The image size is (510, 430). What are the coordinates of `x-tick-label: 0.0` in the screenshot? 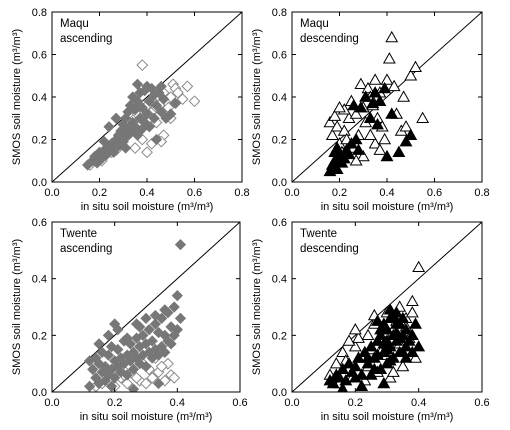 It's located at (51, 193).